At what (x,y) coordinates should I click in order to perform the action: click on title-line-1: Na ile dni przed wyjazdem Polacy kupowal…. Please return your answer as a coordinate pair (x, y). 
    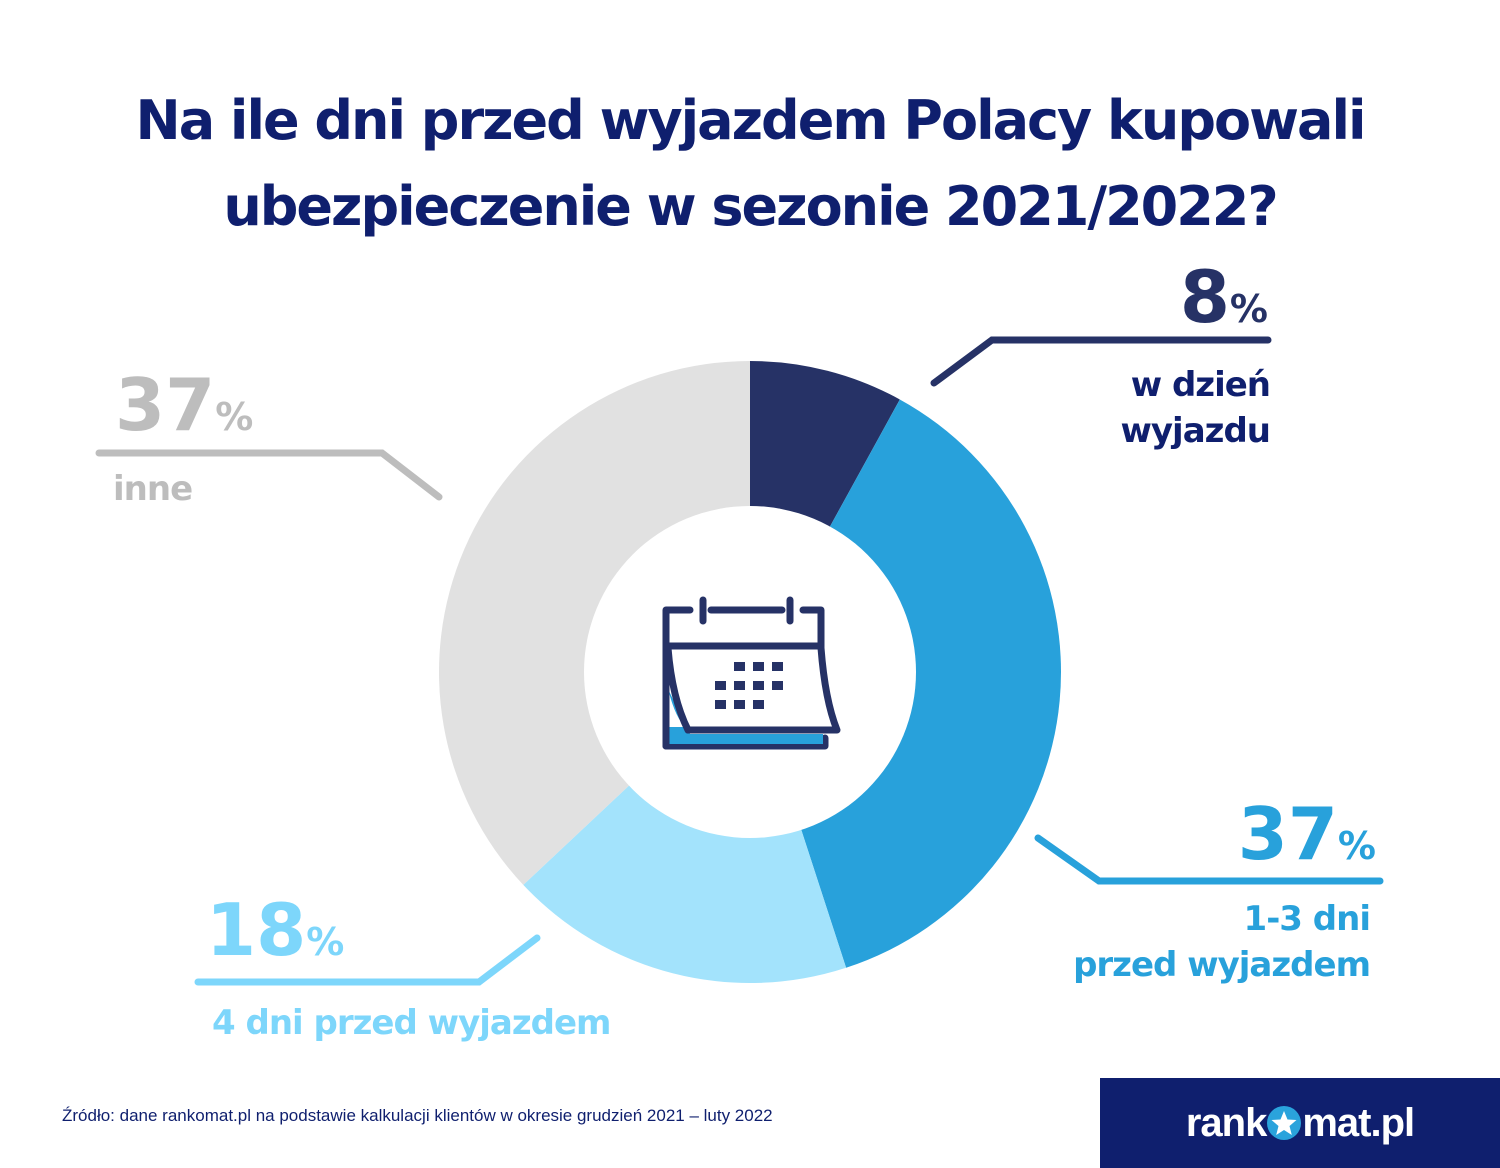
    Looking at the image, I should click on (751, 120).